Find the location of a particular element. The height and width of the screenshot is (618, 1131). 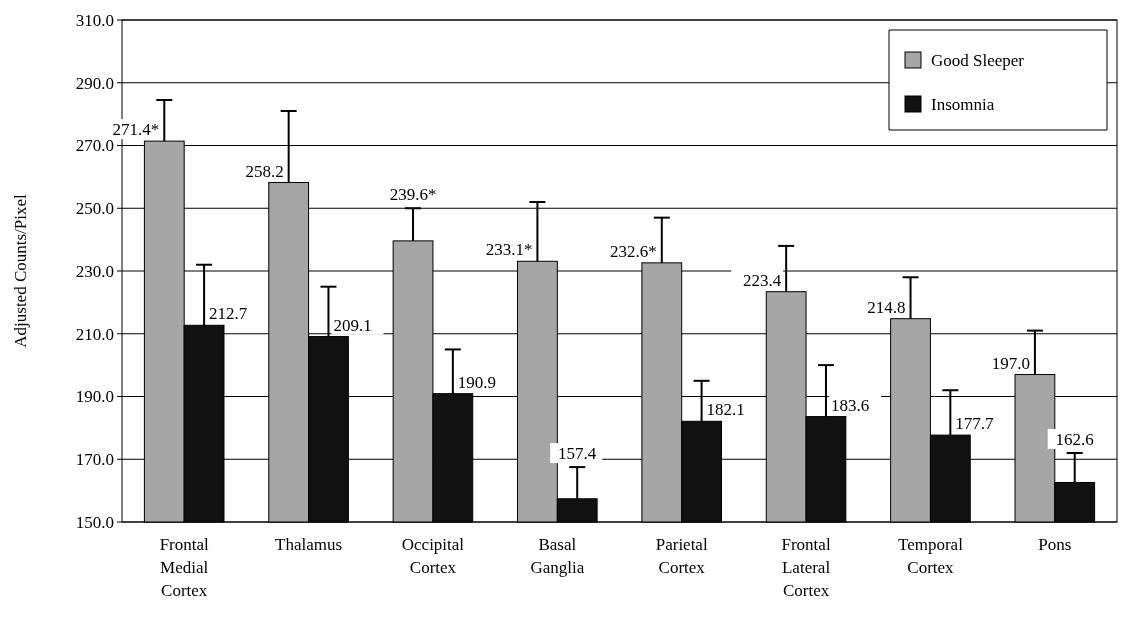

x-tick-label: Basal Ganglia is located at coordinates (557, 556).